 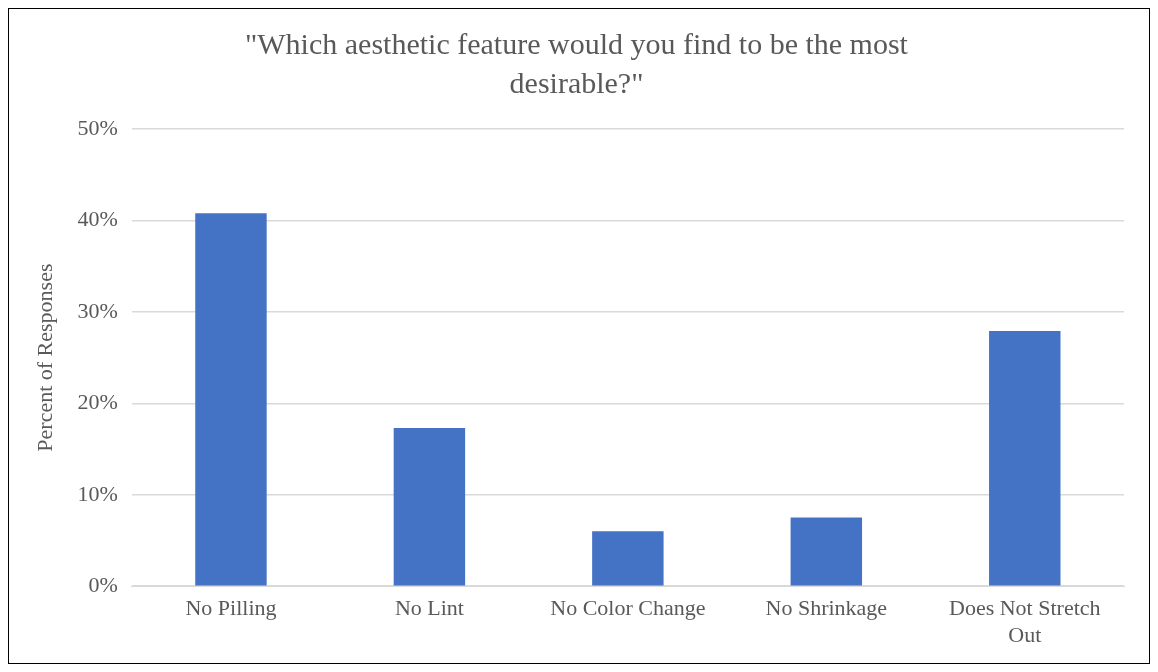 What do you see at coordinates (103, 584) in the screenshot?
I see `y-tick-label: 0%` at bounding box center [103, 584].